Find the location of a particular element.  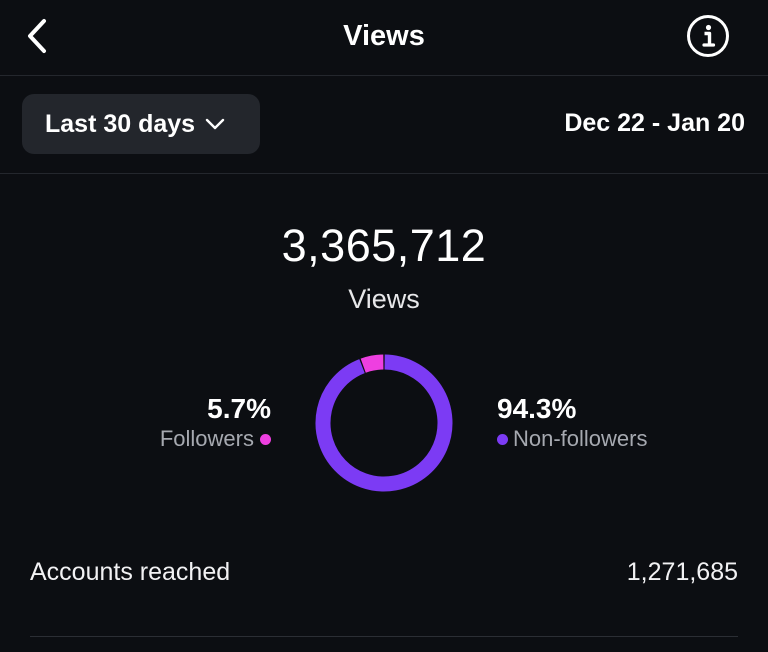

date-range-dropdown-label: Last 30 days is located at coordinates (120, 124).